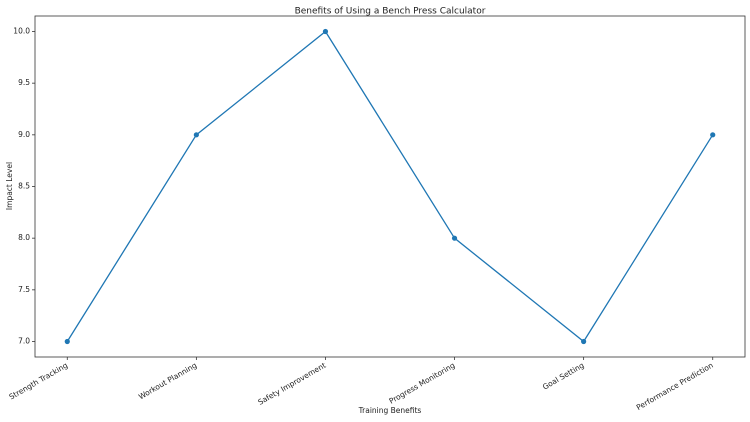 The height and width of the screenshot is (422, 750). I want to click on x-tick-label: Progress Monitoring, so click(422, 383).